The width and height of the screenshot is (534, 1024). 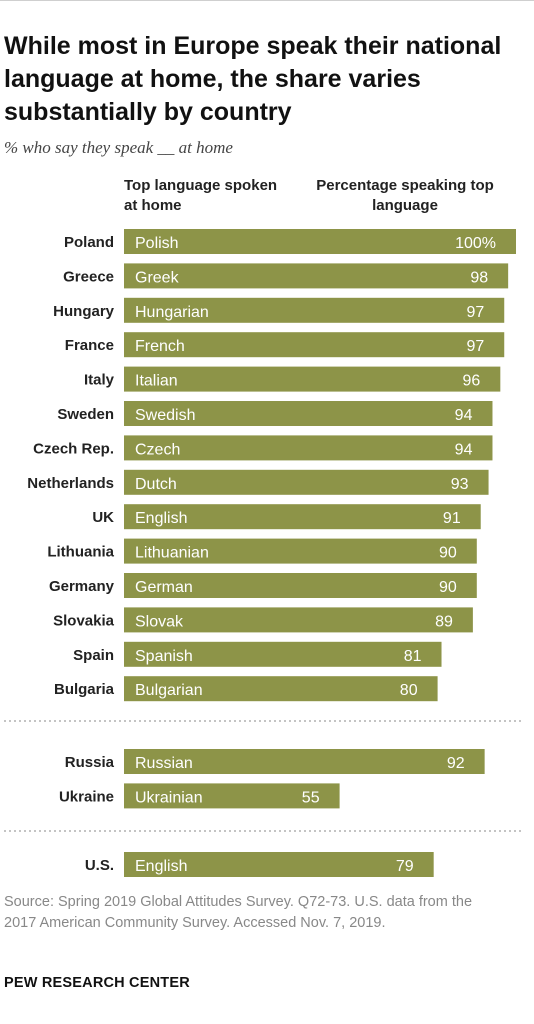 I want to click on country-label: Netherlands, so click(x=70, y=483).